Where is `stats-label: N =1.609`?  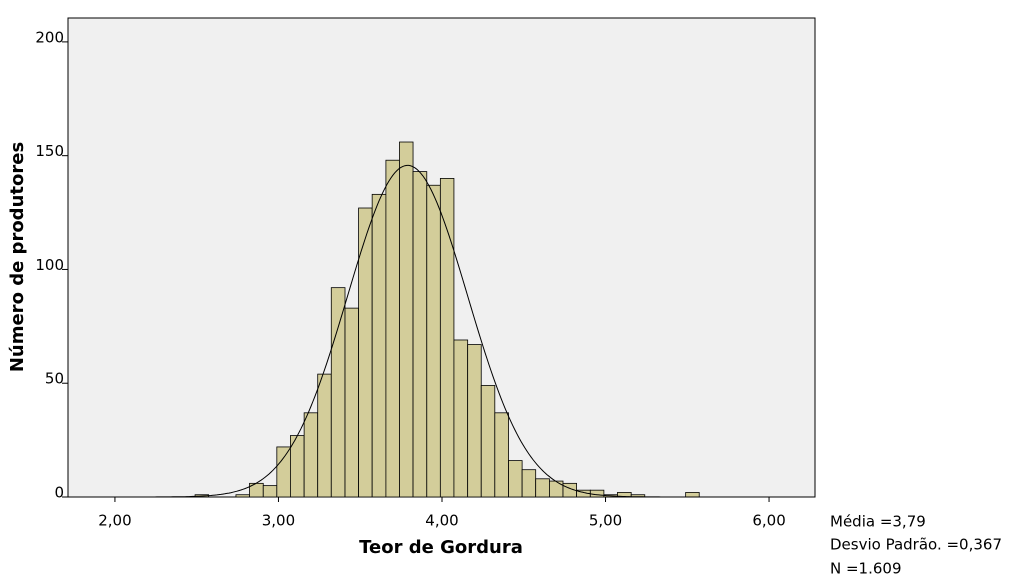
stats-label: N =1.609 is located at coordinates (866, 569).